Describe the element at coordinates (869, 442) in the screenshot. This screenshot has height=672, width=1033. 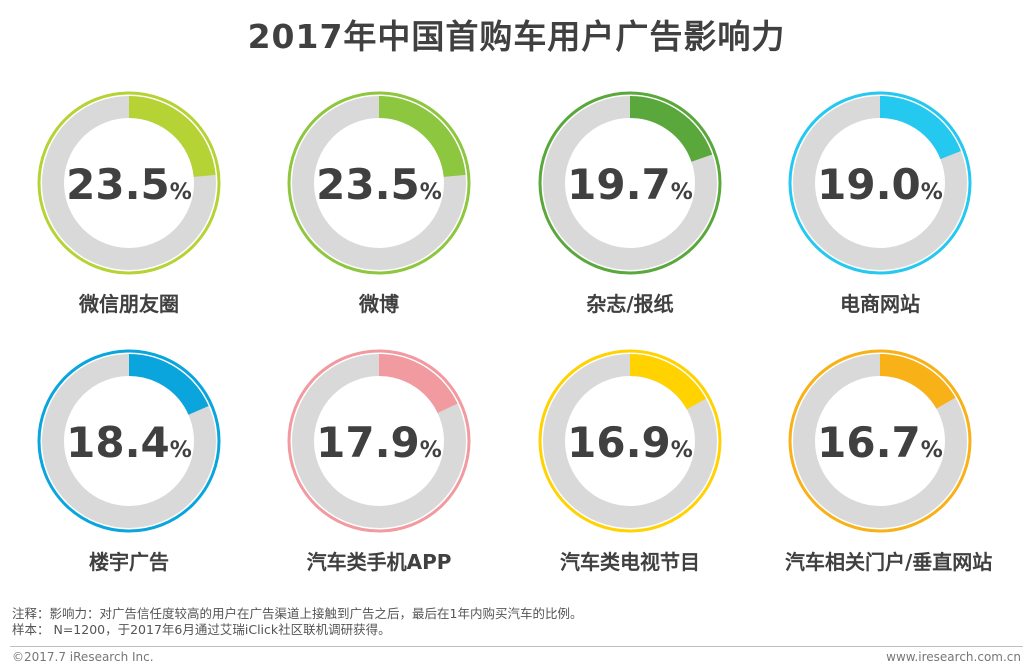
I see `value-number: 16.7` at that location.